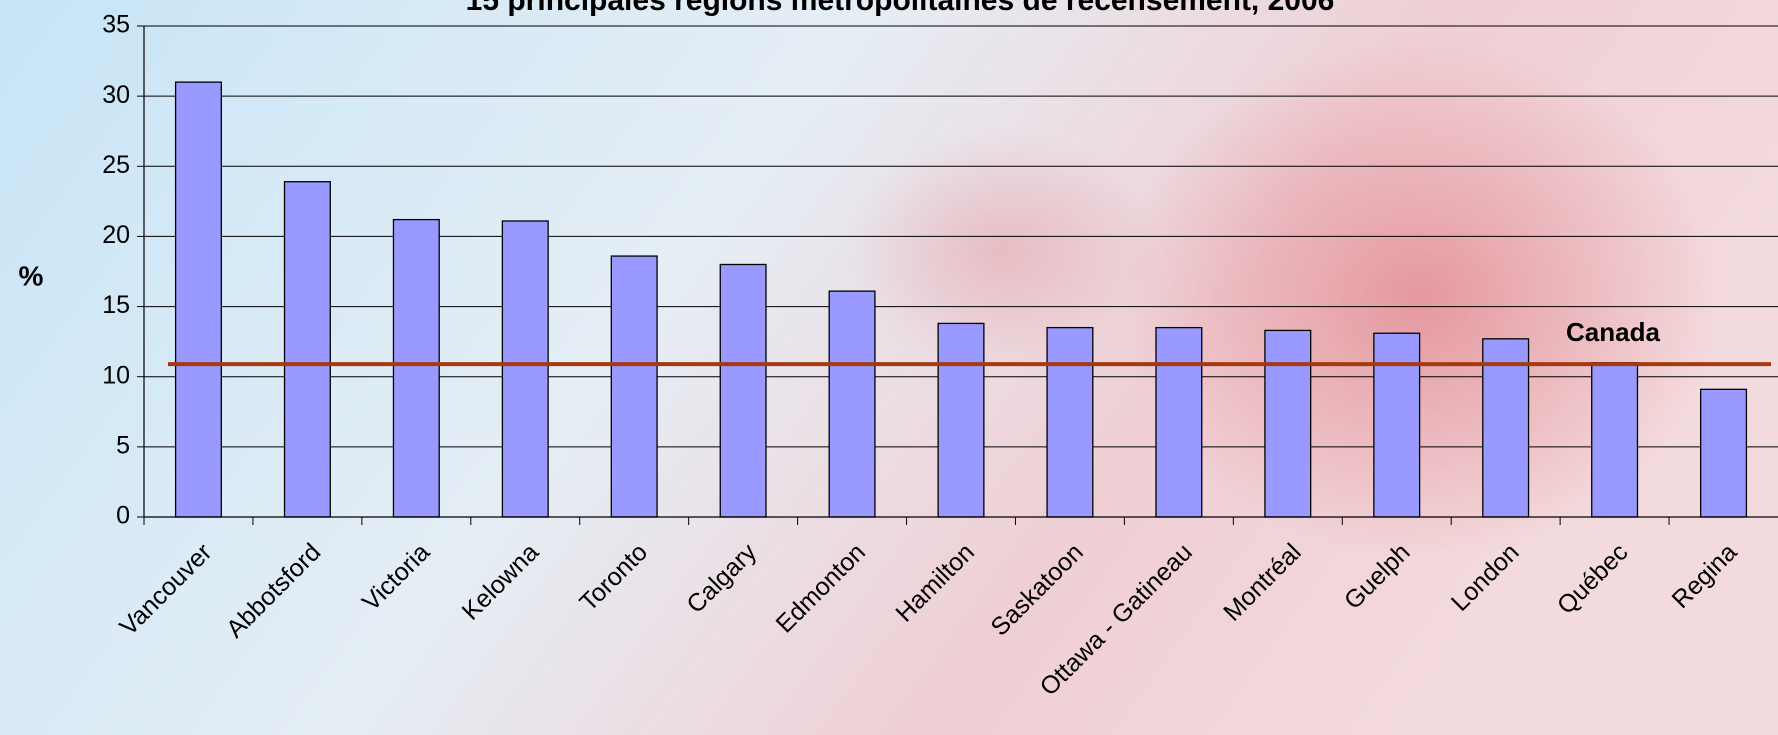  Describe the element at coordinates (31, 275) in the screenshot. I see `y-axis-label: %` at that location.